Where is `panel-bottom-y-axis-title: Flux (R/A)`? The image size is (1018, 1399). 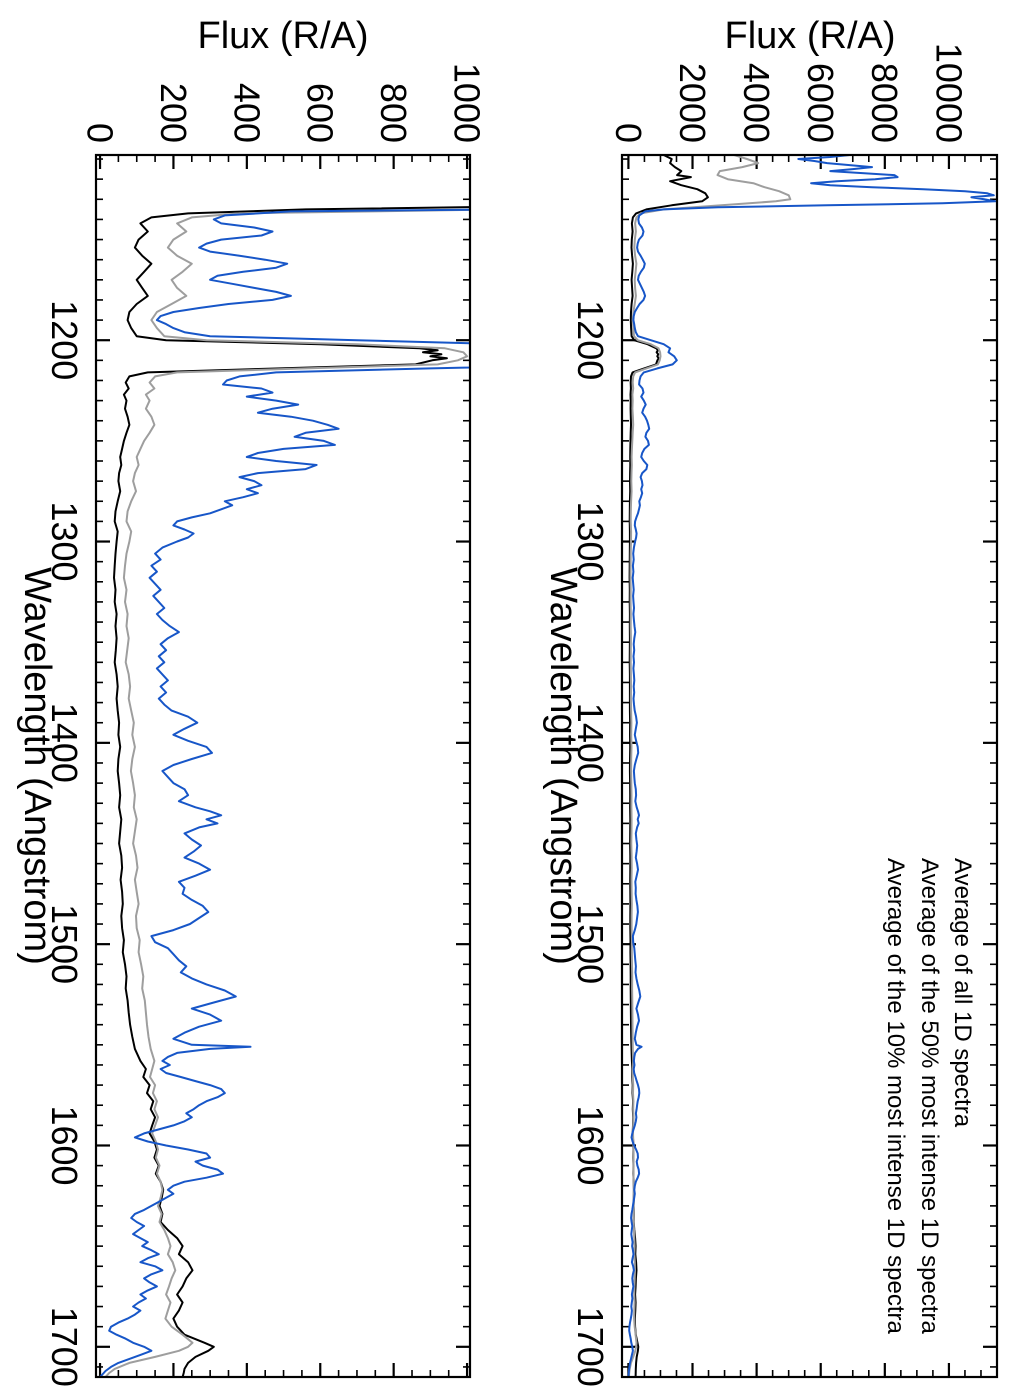
panel-bottom-y-axis-title: Flux (R/A) is located at coordinates (283, 36).